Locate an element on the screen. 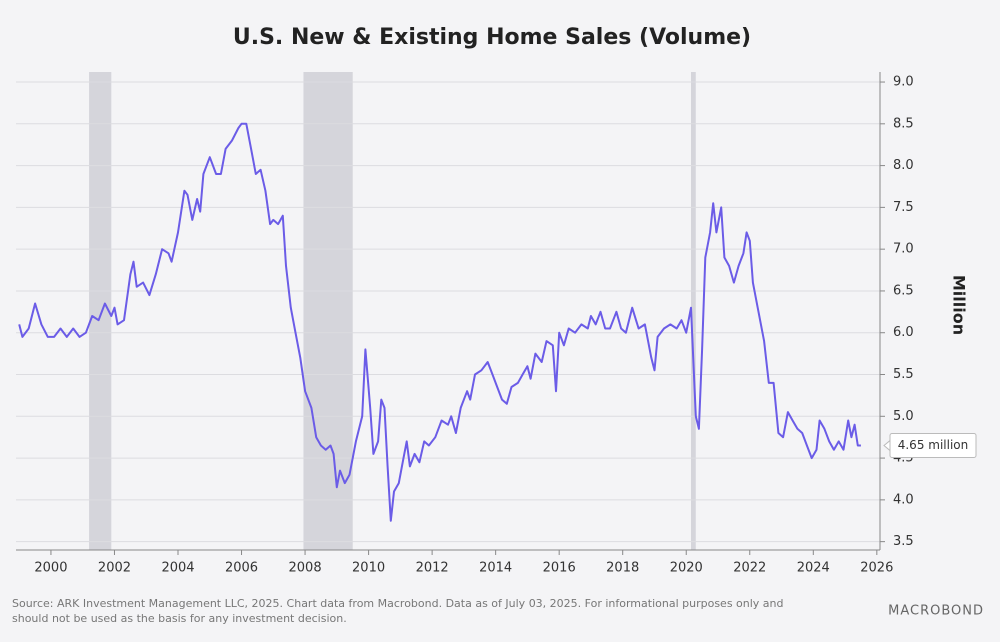  y-tick-label: 7.0 is located at coordinates (903, 249).